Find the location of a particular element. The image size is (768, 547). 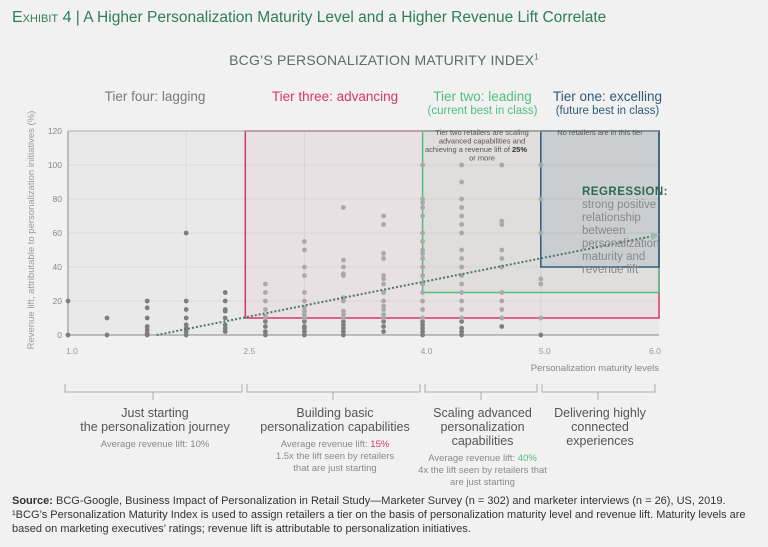

stage-delivering-connected: Delivering highly connected experiences is located at coordinates (600, 427).